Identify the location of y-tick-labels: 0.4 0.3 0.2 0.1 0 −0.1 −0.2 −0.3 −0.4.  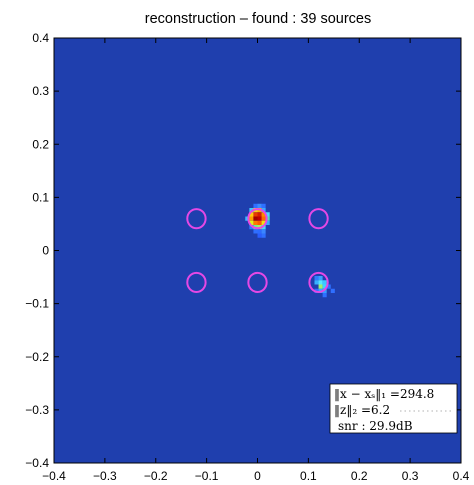
(37, 250).